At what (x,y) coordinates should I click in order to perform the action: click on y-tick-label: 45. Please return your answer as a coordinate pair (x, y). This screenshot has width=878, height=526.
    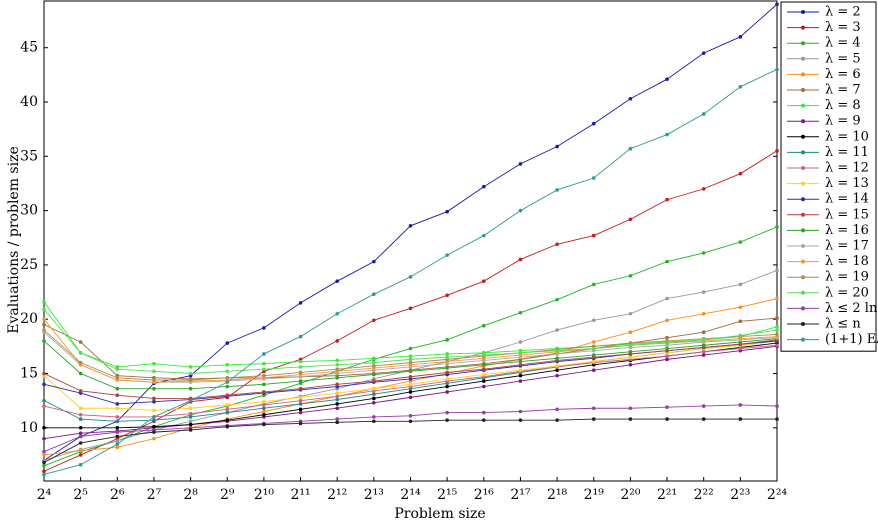
    Looking at the image, I should click on (29, 48).